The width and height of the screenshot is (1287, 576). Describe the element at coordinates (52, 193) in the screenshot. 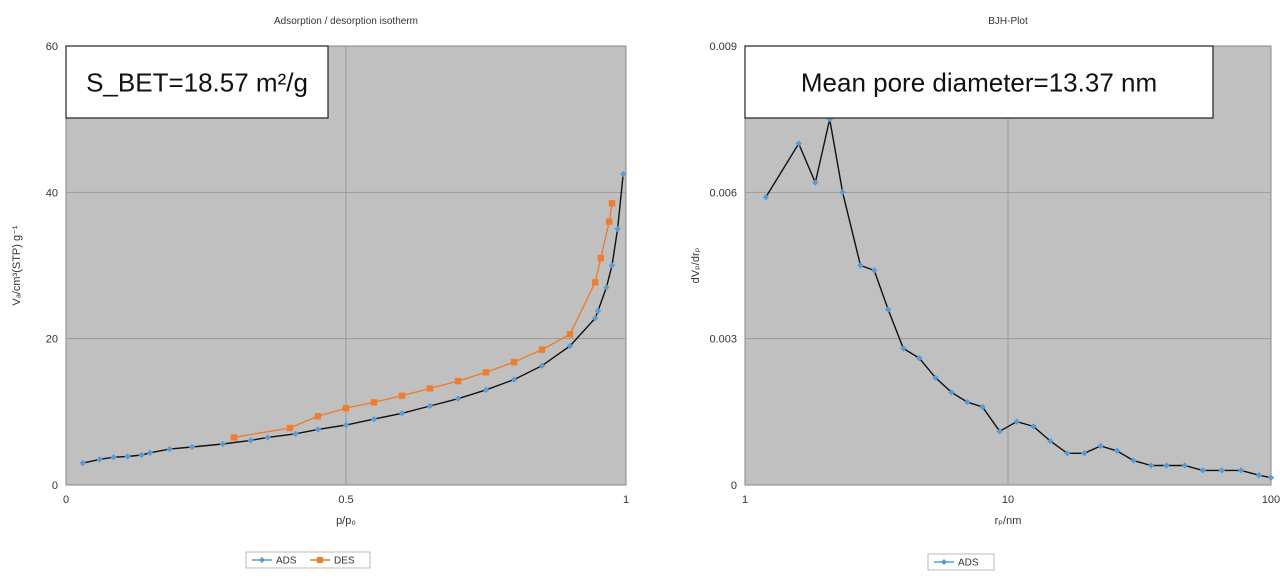

I see `y-tick-label: 40` at that location.